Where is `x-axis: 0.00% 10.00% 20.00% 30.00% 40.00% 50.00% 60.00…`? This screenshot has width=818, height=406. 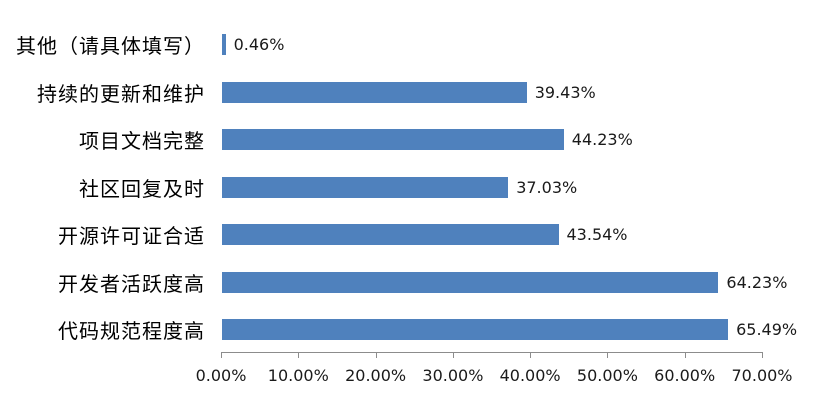 x-axis: 0.00% 10.00% 20.00% 30.00% 40.00% 50.00% 60.00… is located at coordinates (494, 368).